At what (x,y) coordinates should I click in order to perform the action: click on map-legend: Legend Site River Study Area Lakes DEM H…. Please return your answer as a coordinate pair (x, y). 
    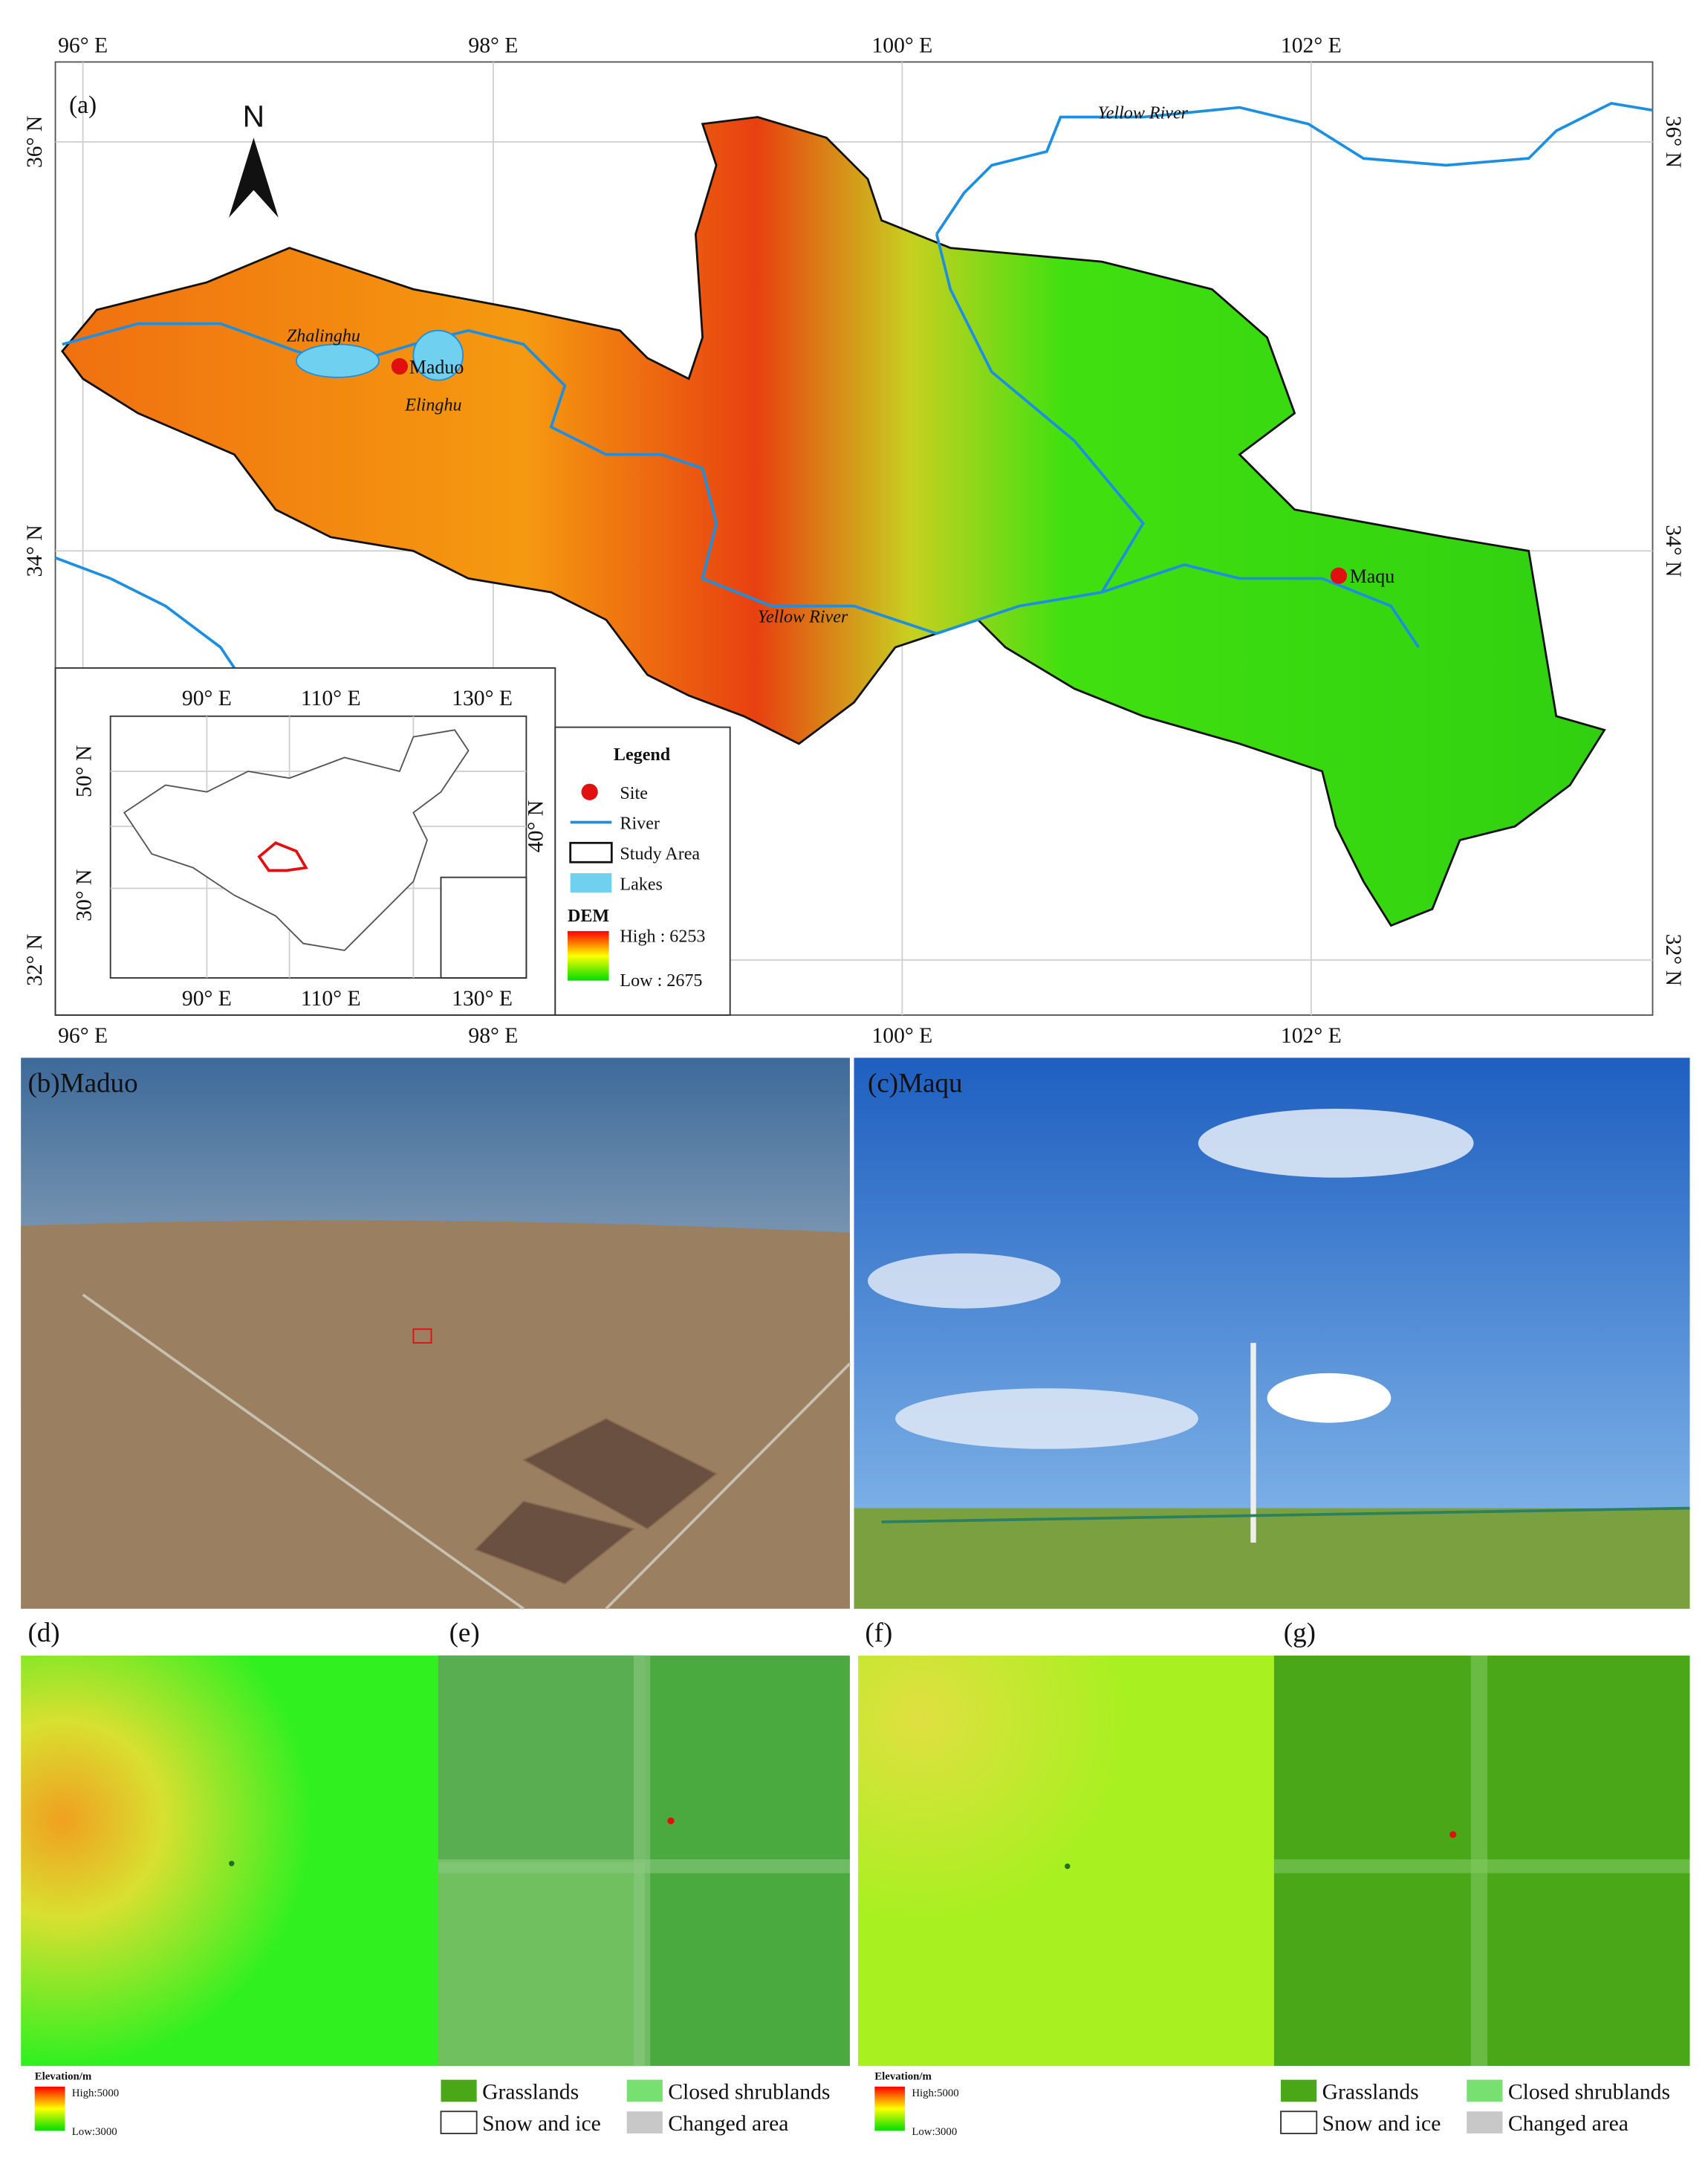
    Looking at the image, I should click on (642, 871).